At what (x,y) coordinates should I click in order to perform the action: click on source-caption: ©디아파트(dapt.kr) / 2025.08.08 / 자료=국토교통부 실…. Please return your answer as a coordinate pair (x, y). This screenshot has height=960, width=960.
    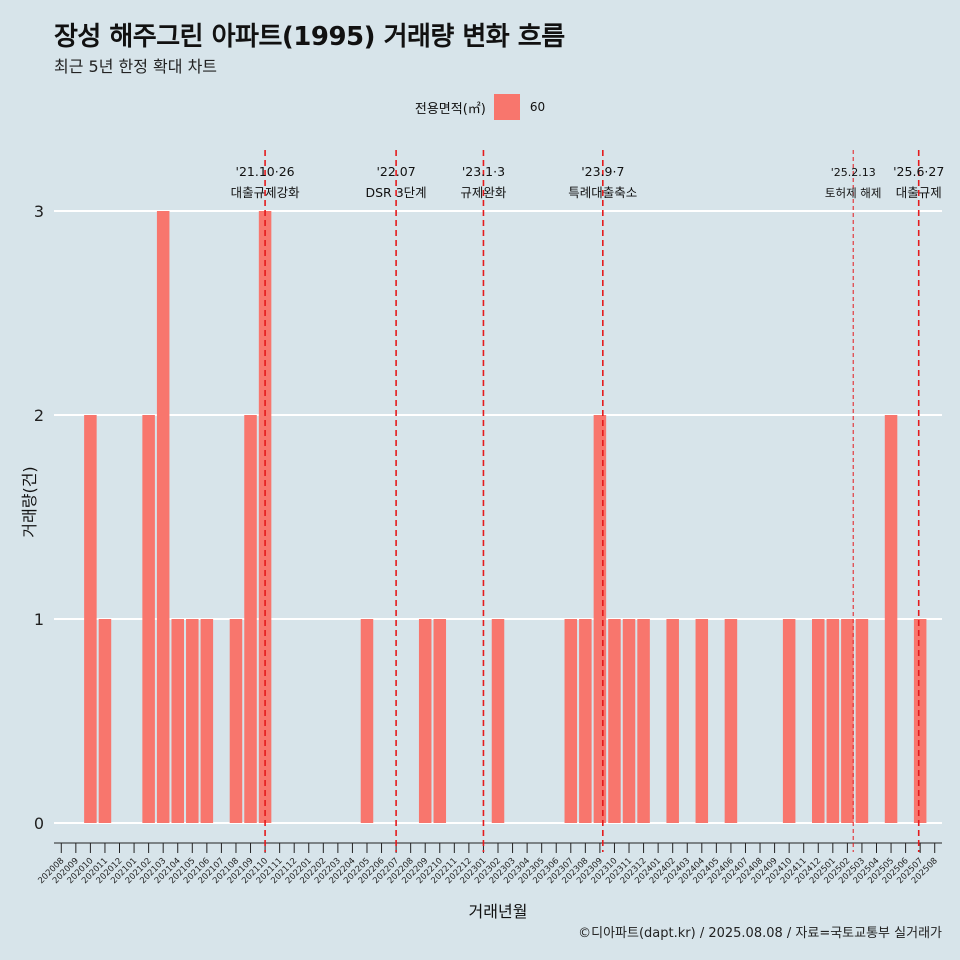
    Looking at the image, I should click on (760, 933).